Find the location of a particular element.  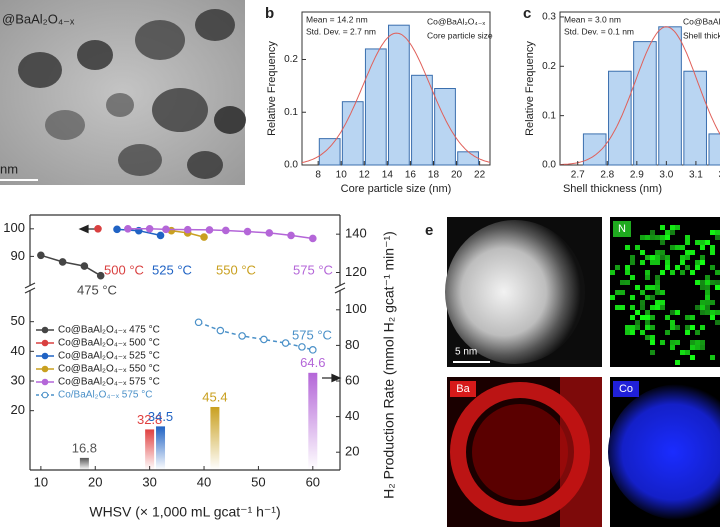

map-label: N is located at coordinates (622, 229).